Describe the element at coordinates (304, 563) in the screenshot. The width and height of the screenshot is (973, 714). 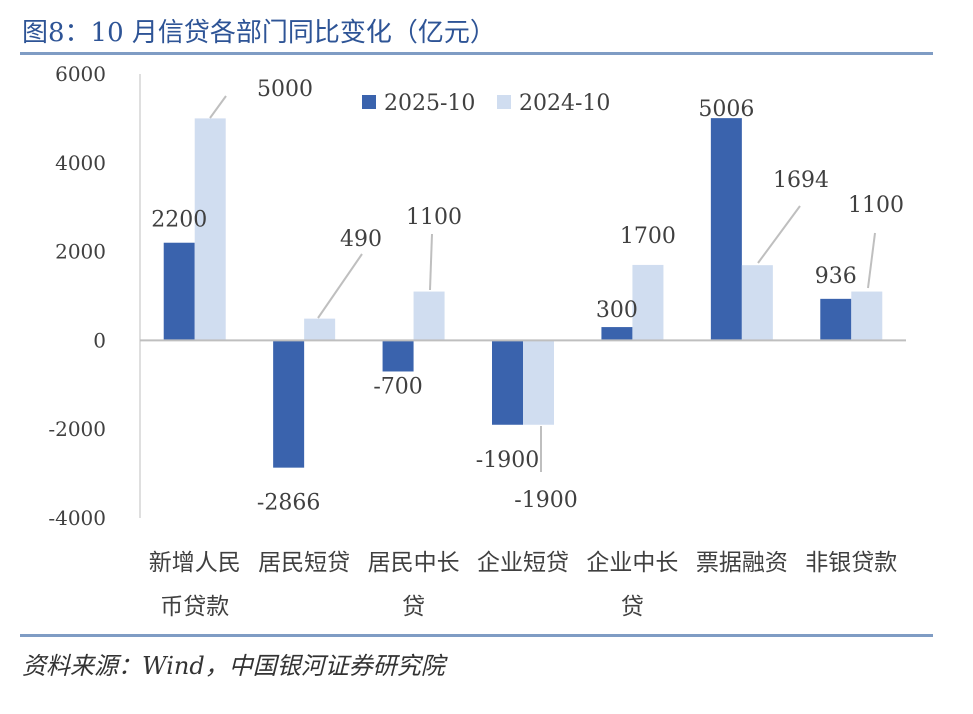
I see `x-category-label: 居民短贷` at that location.